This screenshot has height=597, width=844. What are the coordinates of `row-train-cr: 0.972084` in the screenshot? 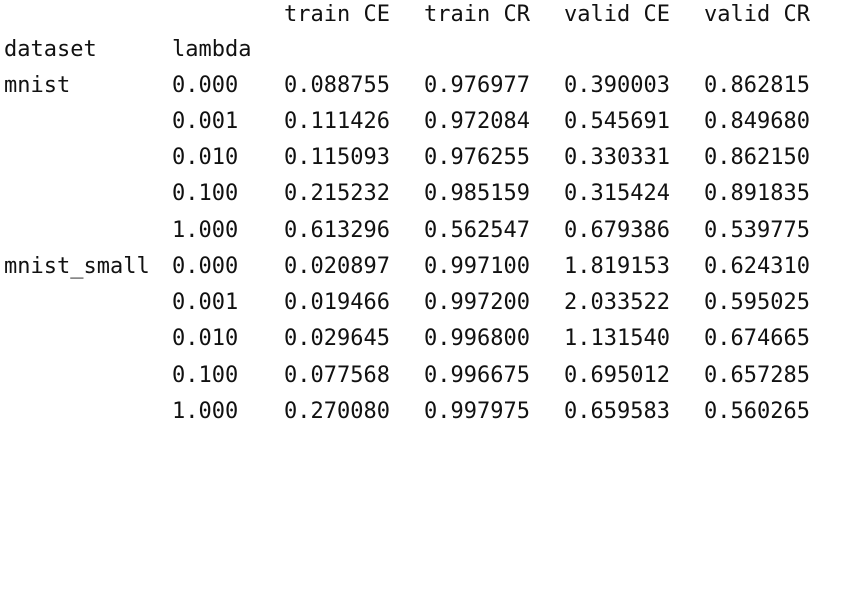 It's located at (477, 121).